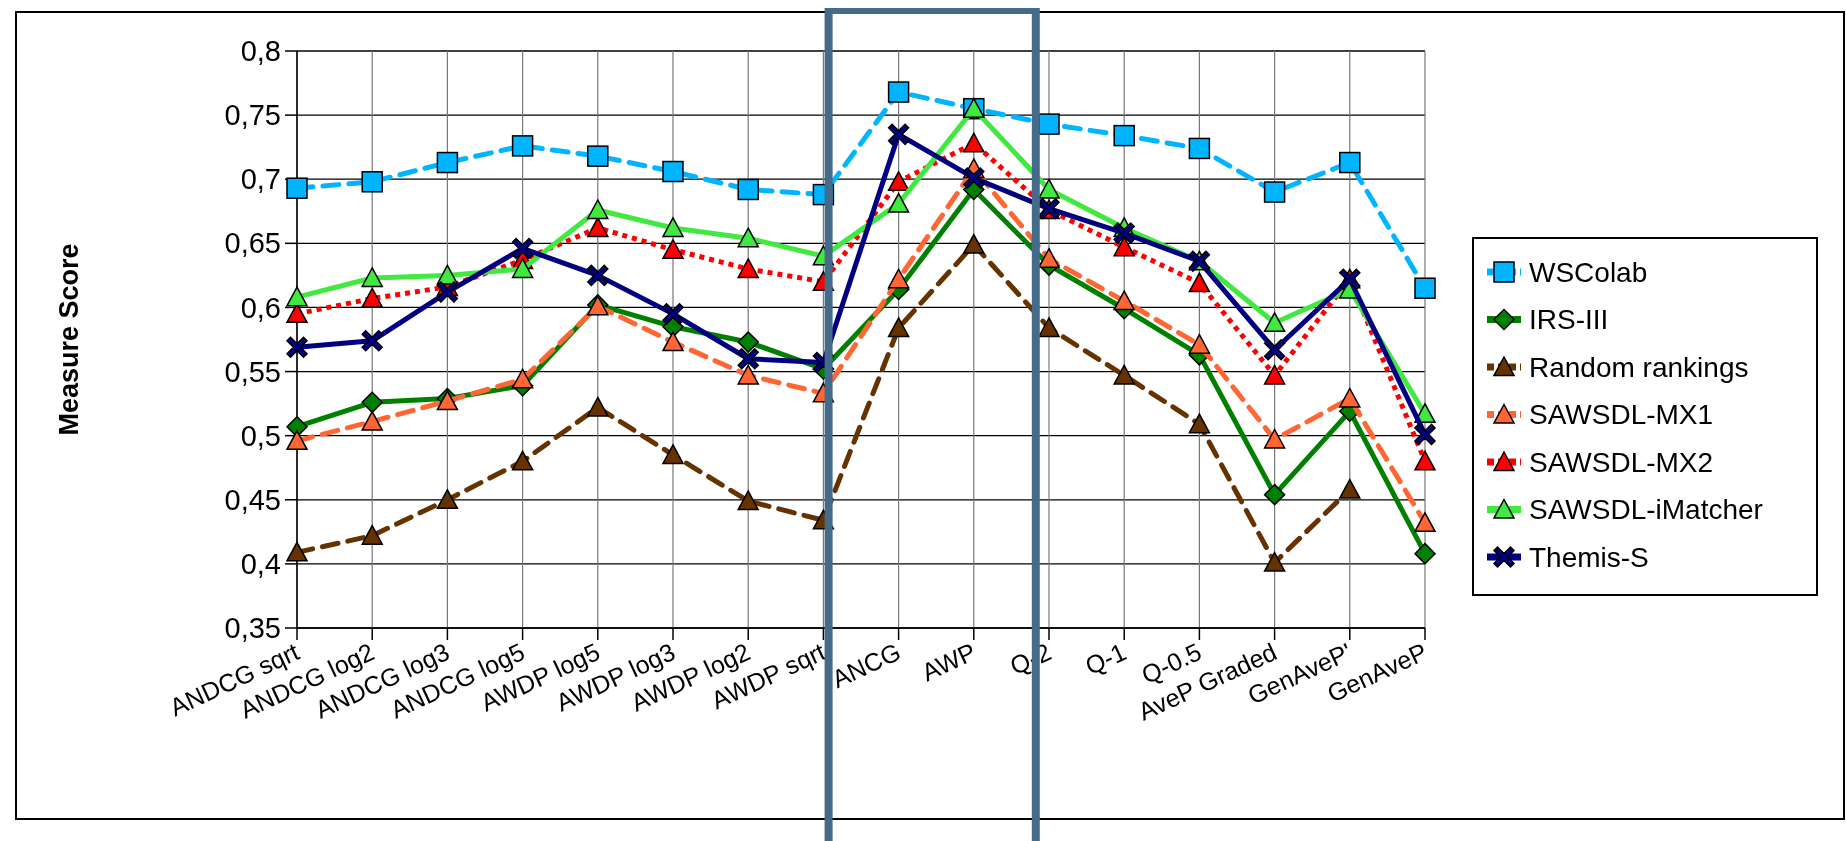  Describe the element at coordinates (252, 371) in the screenshot. I see `y-tick-label: 0,55` at that location.